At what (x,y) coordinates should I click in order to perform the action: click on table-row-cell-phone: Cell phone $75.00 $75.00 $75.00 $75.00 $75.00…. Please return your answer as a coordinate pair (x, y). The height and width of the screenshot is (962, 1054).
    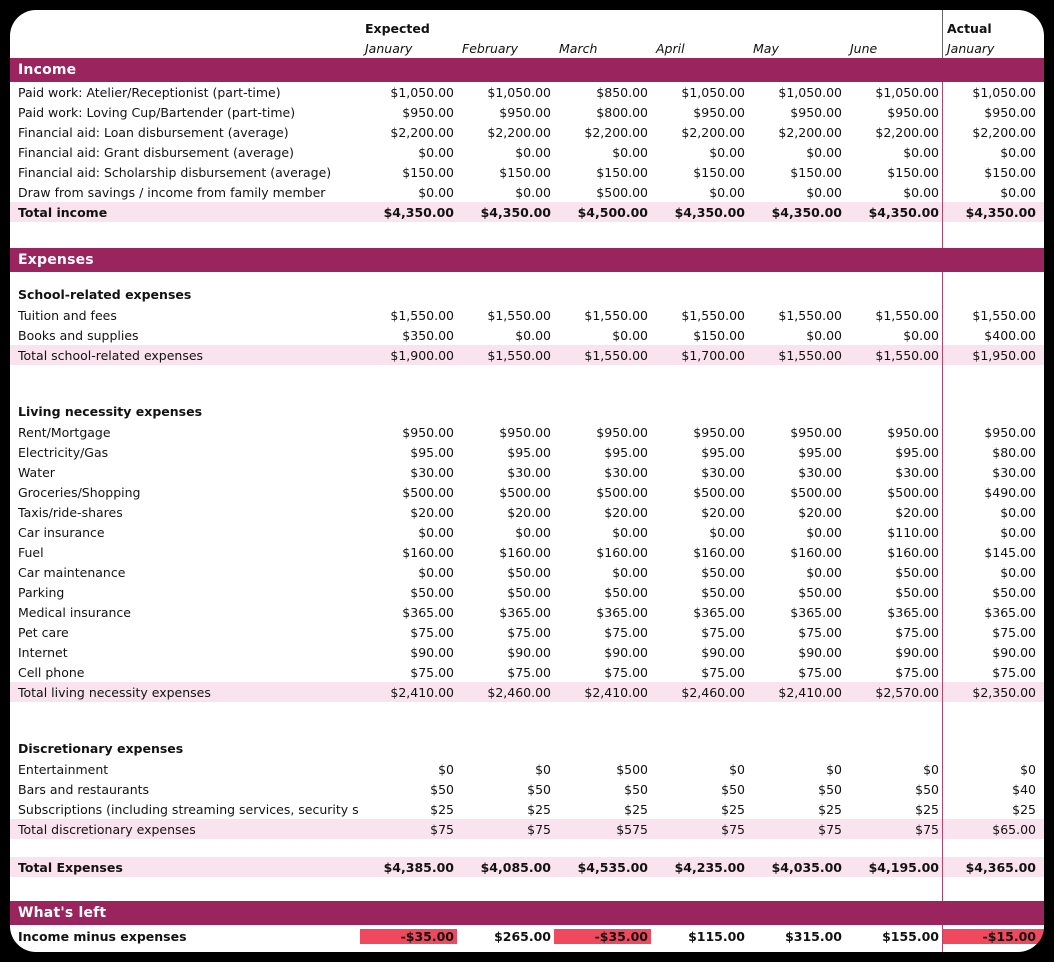
    Looking at the image, I should click on (527, 672).